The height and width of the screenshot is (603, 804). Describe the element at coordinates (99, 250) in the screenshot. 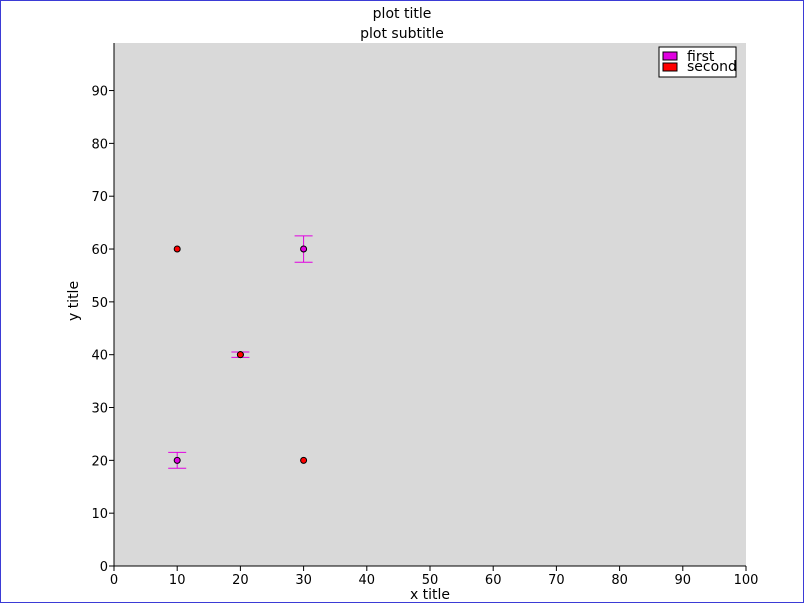

I see `y-tick-label: 60` at that location.